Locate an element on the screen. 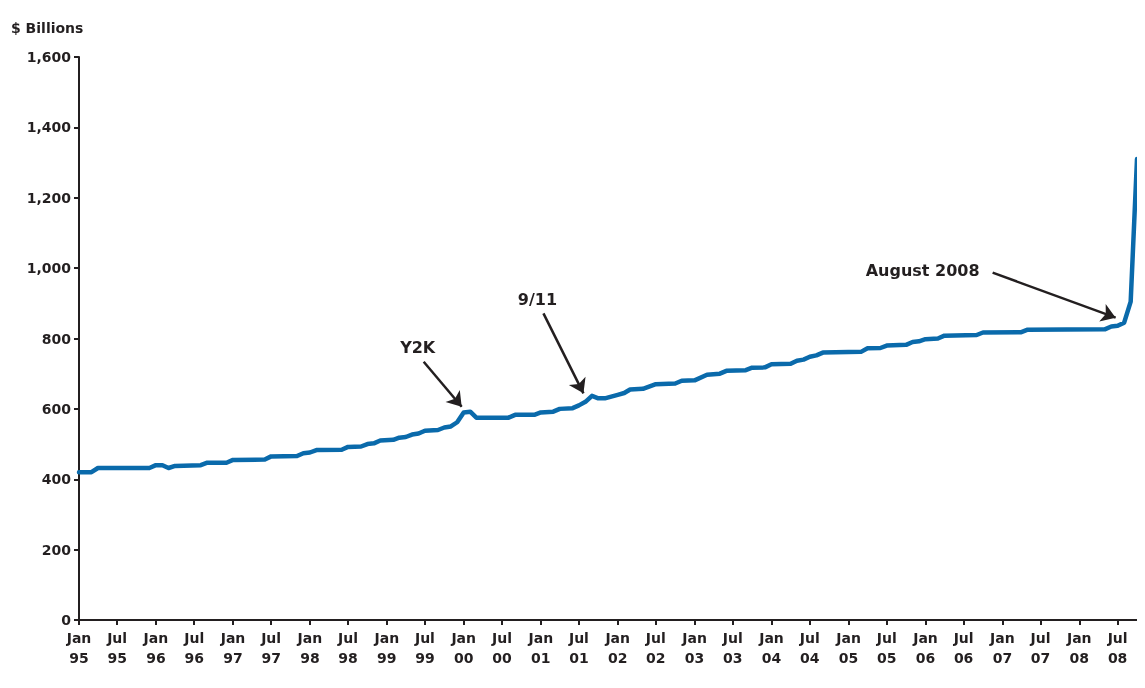  y-tick-label: 1,200 is located at coordinates (49, 197).